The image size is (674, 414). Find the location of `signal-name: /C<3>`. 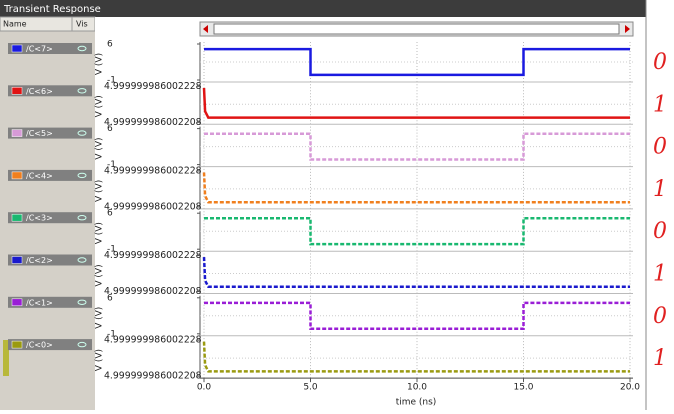

signal-name: /C<3> is located at coordinates (39, 218).